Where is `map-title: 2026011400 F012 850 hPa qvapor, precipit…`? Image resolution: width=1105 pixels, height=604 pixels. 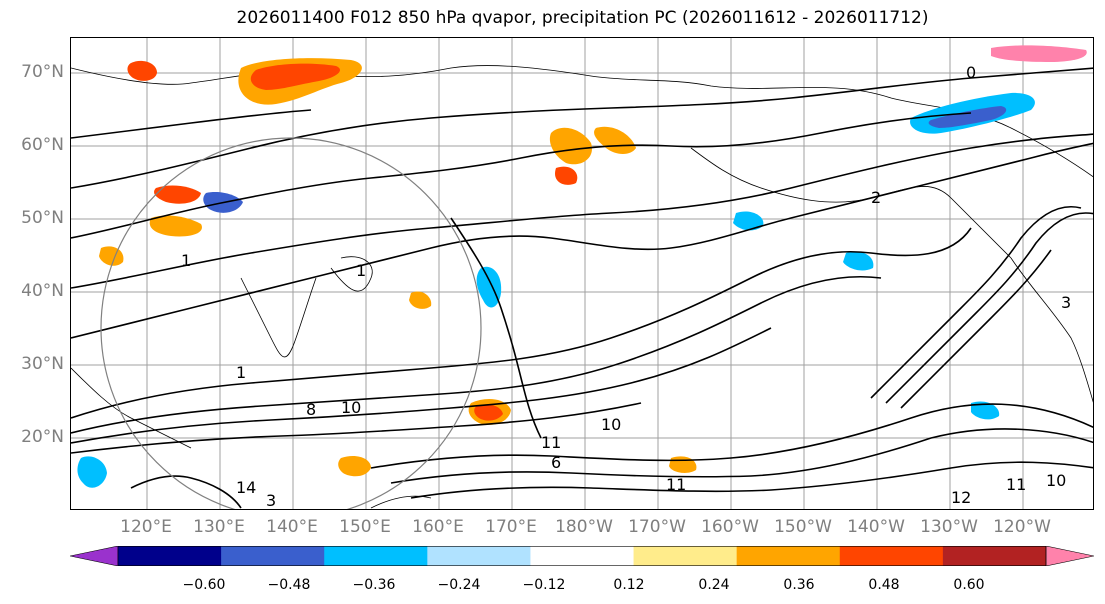
map-title: 2026011400 F012 850 hPa qvapor, precipit… is located at coordinates (582, 18).